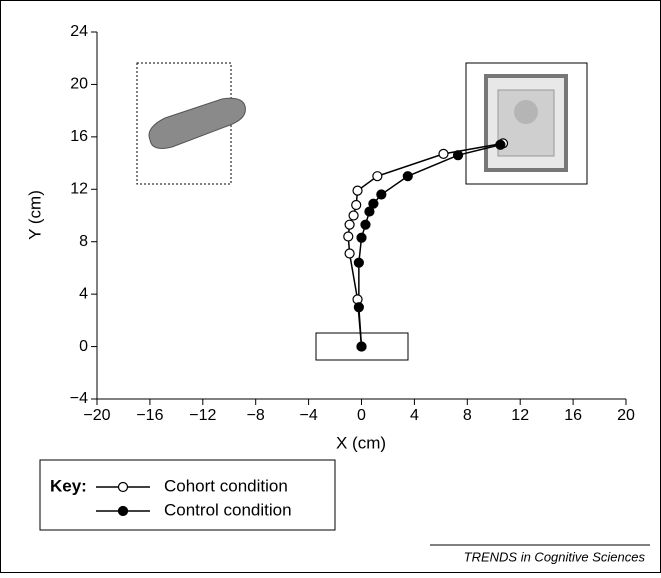 The image size is (661, 578). Describe the element at coordinates (256, 415) in the screenshot. I see `x-tick-label: −8` at that location.